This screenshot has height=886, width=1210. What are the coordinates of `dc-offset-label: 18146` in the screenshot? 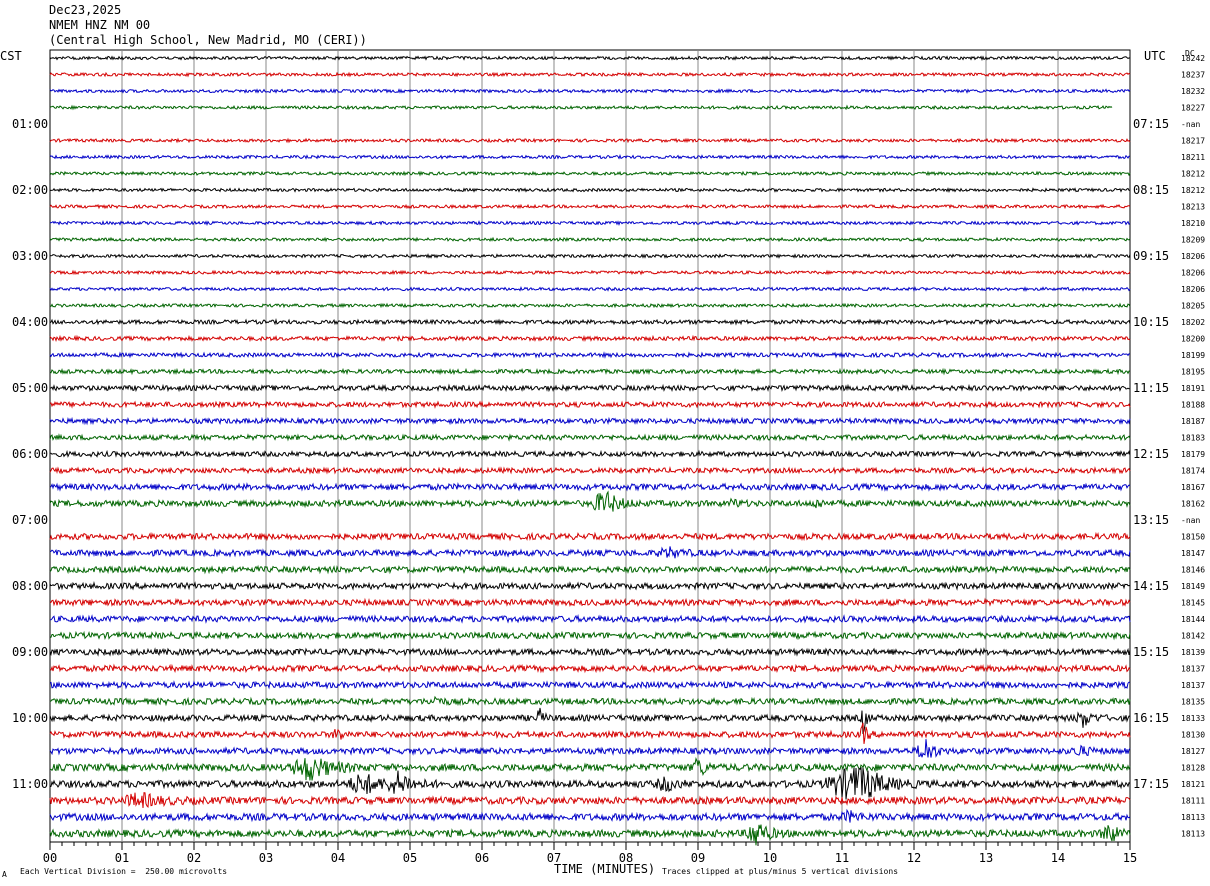 It's located at (1193, 570).